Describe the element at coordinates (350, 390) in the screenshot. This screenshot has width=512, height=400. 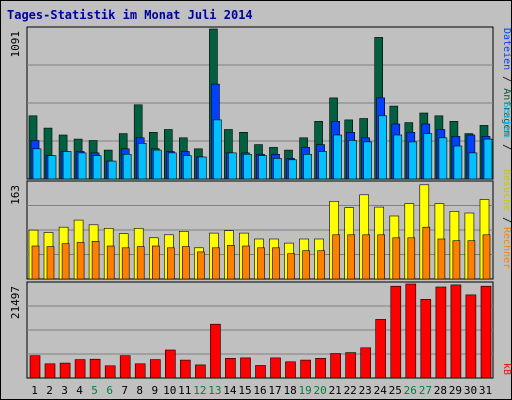
I see `x-tick-22: 22` at that location.